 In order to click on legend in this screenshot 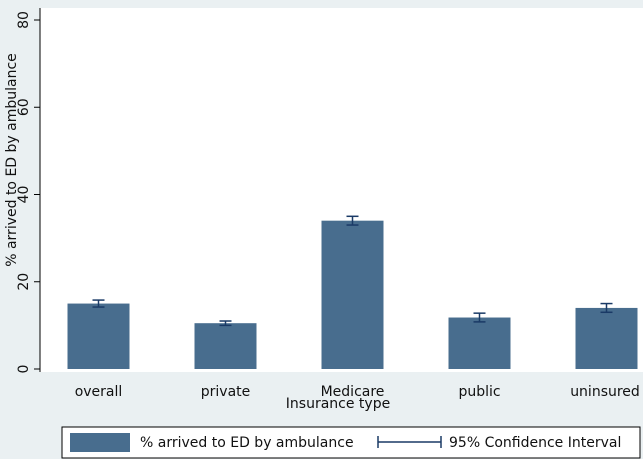, I will do `click(351, 442)`.